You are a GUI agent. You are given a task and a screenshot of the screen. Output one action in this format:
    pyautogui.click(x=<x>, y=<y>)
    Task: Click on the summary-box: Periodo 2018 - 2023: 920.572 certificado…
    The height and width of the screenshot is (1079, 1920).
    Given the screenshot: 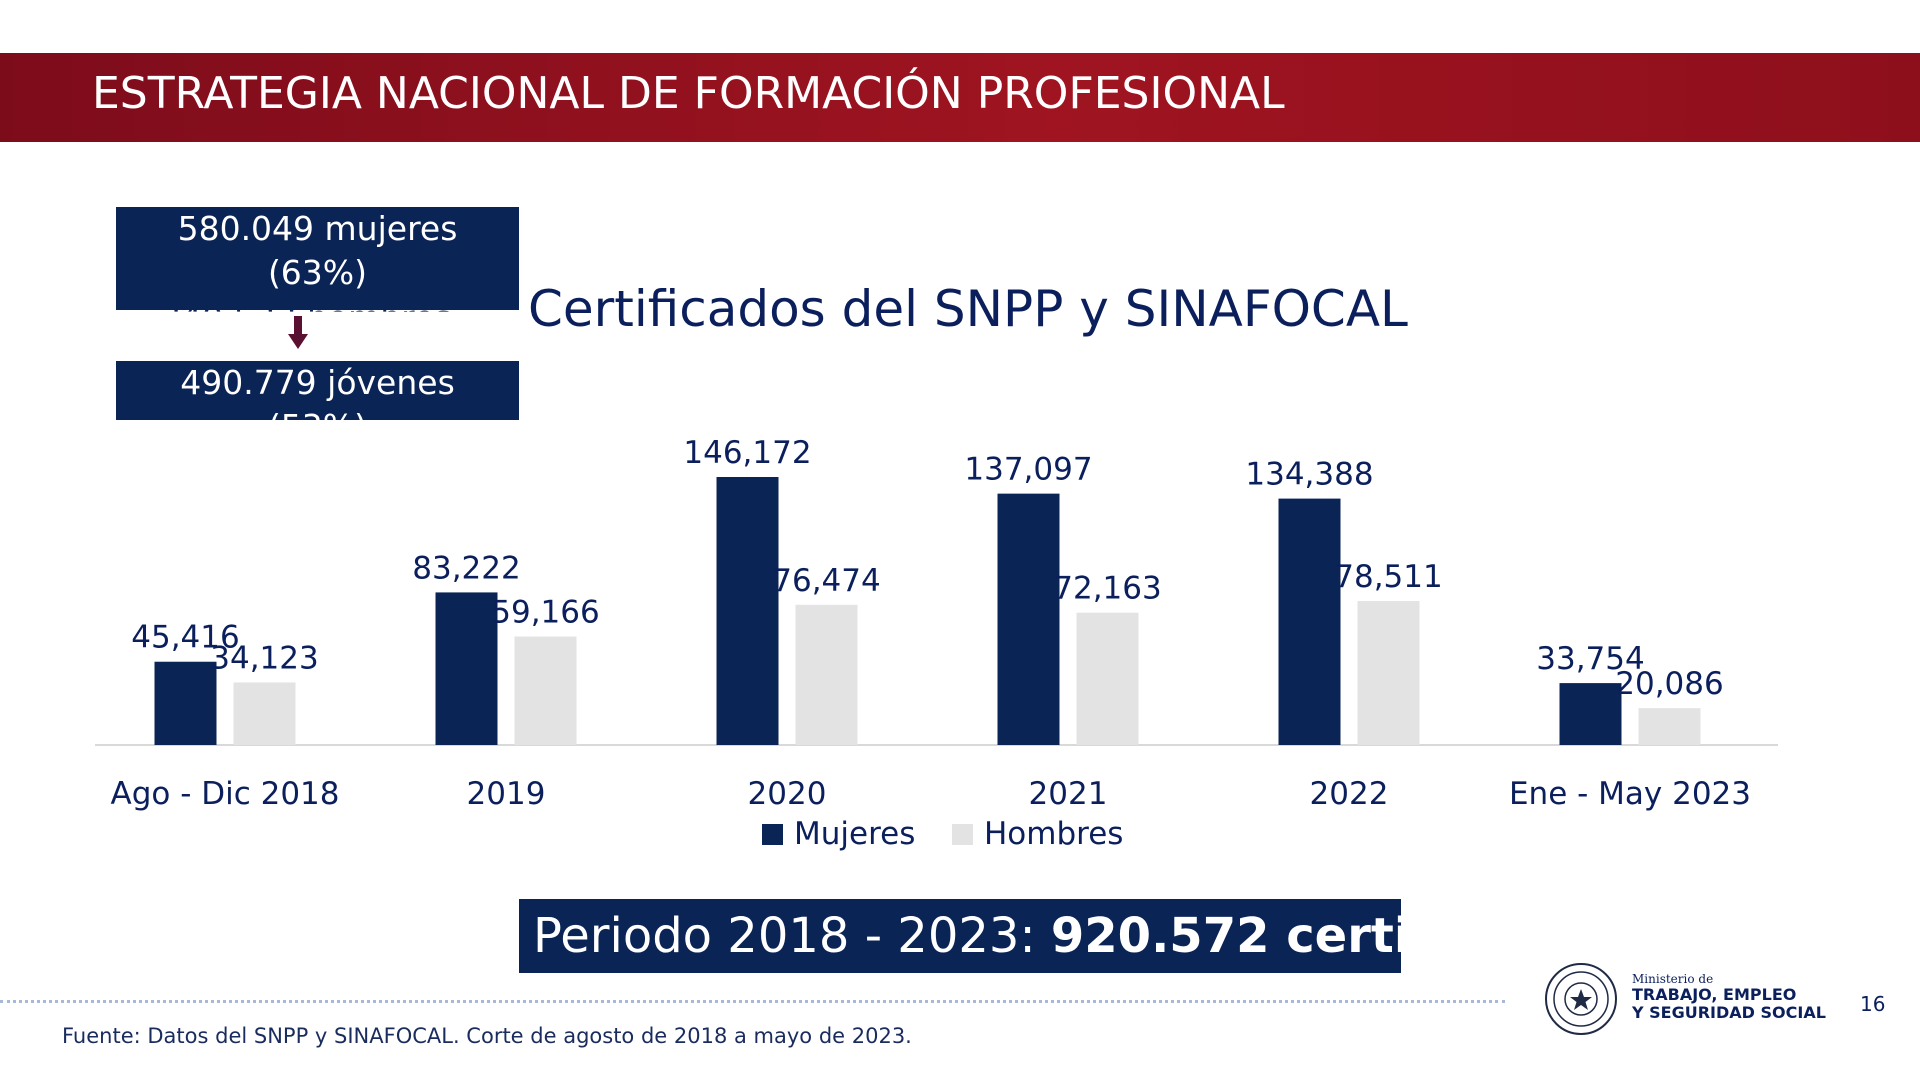 What is the action you would take?
    pyautogui.click(x=960, y=936)
    